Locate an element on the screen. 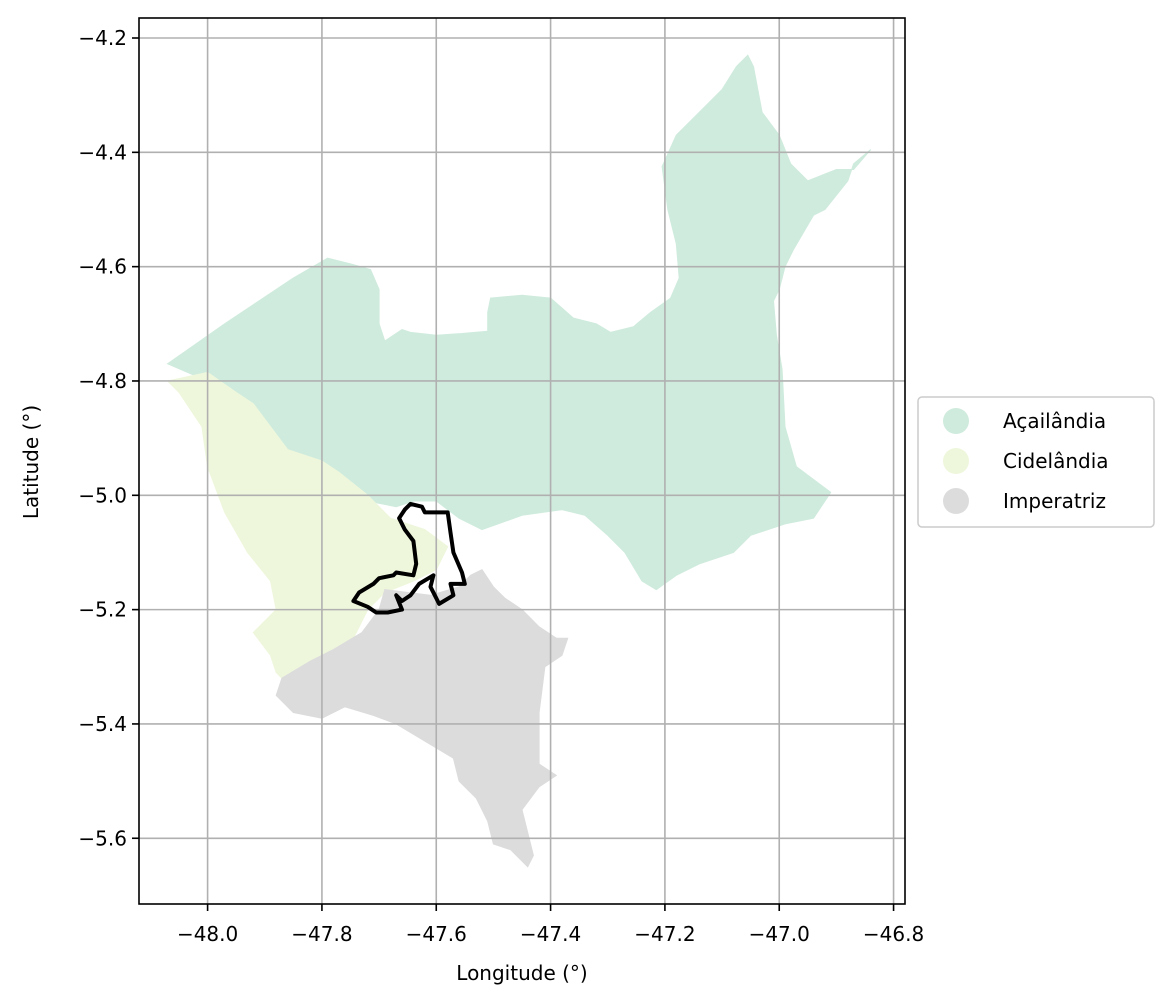  highlight-outline-layer is located at coordinates (409, 558).